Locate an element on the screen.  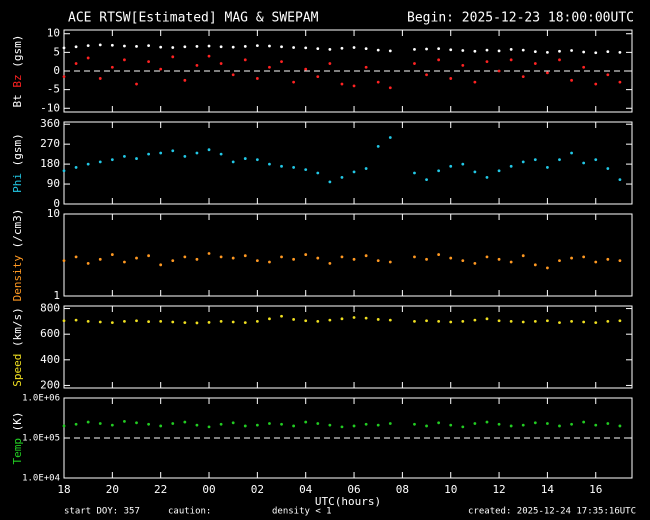
y-tick-label: 1.0E+06 is located at coordinates (41, 399).